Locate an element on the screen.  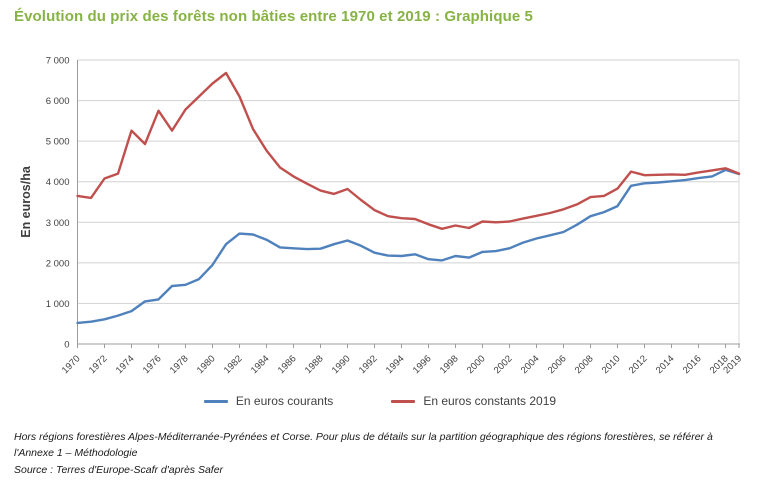
svg-text: 1994 is located at coordinates (395, 364).